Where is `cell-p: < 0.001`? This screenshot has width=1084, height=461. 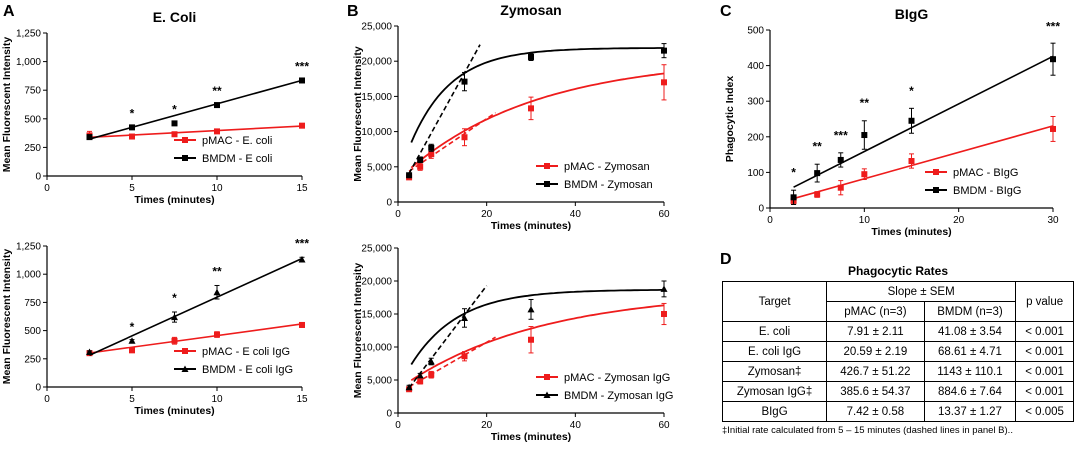 cell-p: < 0.001 is located at coordinates (1044, 371).